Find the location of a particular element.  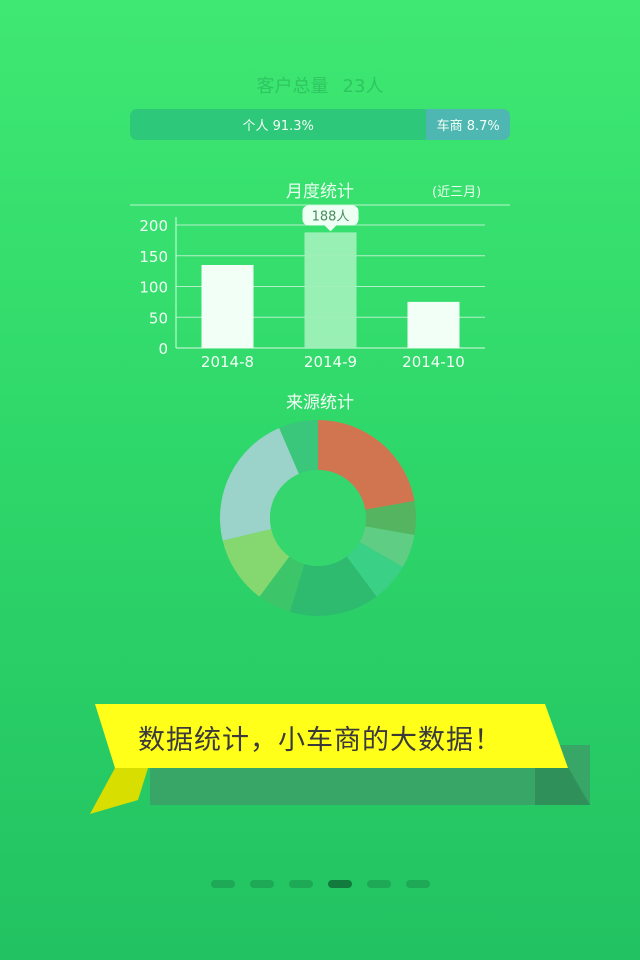

source-donut-chart is located at coordinates (318, 518).